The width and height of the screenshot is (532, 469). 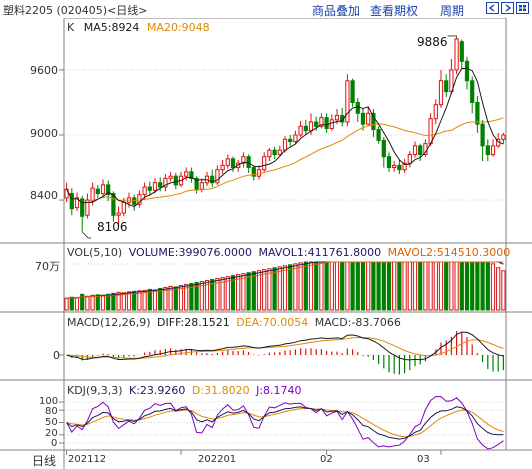 What do you see at coordinates (70, 27) in the screenshot?
I see `kline-legend-k: K` at bounding box center [70, 27].